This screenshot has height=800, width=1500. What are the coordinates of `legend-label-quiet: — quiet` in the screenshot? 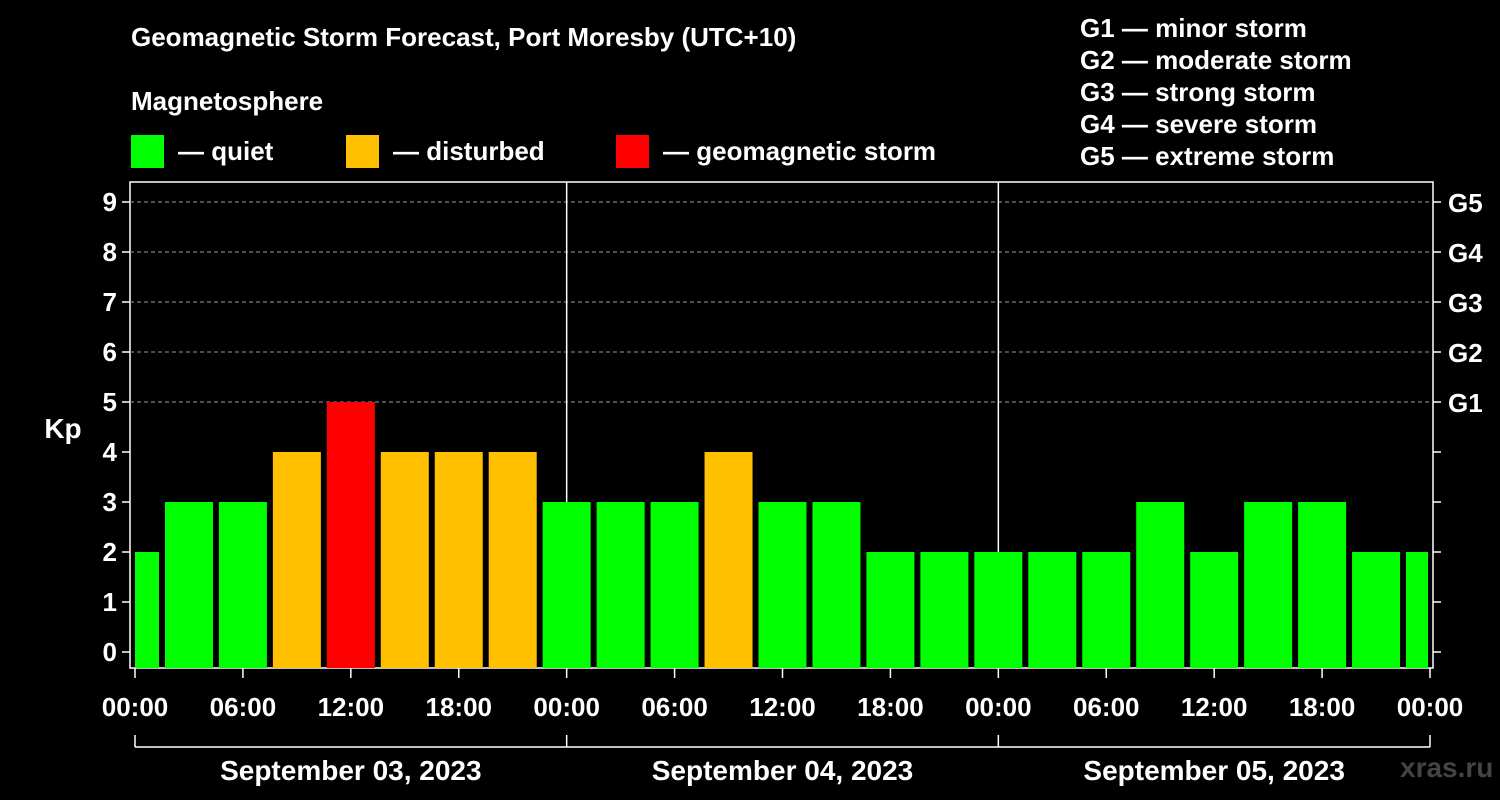 It's located at (226, 150).